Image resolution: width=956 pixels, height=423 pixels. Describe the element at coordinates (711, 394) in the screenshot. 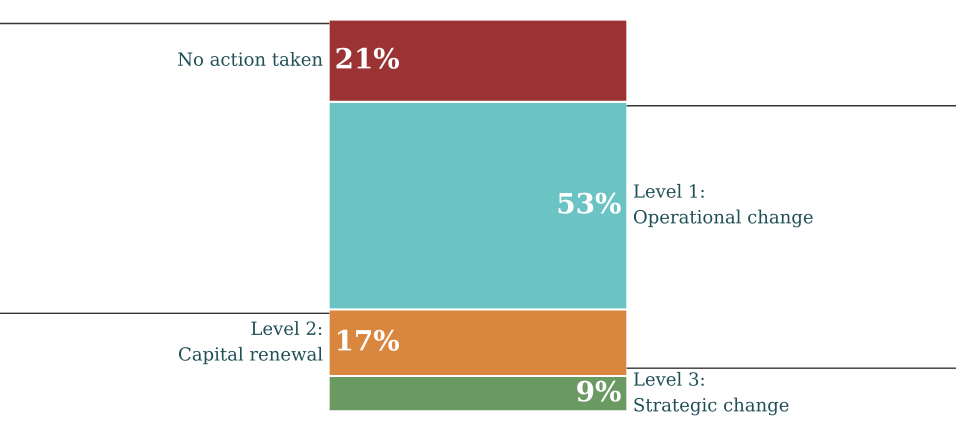

I see `series-label: Level 3: Strategic change` at that location.